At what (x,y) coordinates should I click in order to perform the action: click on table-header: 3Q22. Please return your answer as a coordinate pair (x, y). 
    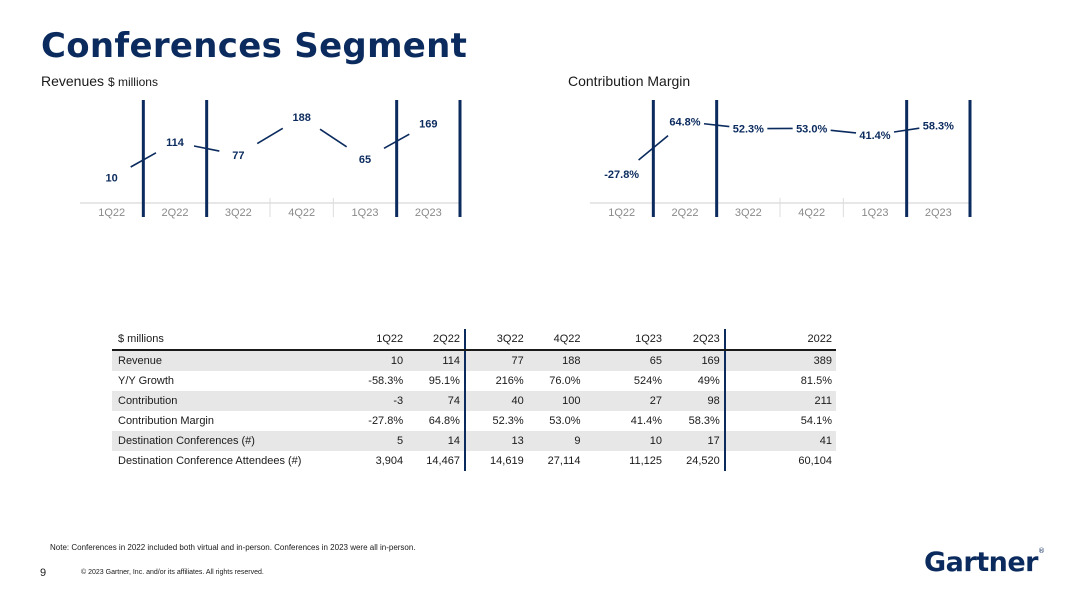
    Looking at the image, I should click on (496, 340).